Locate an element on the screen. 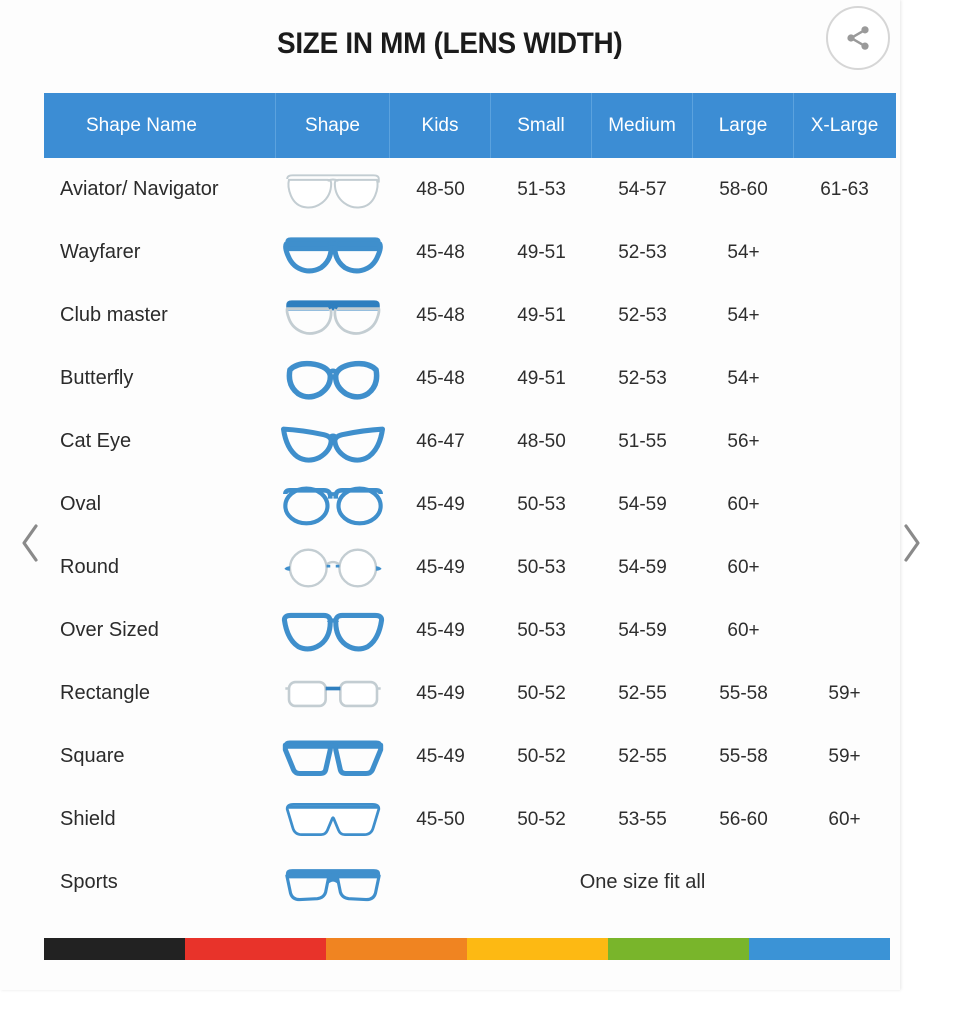  shape-name-cell: Round is located at coordinates (89, 567).